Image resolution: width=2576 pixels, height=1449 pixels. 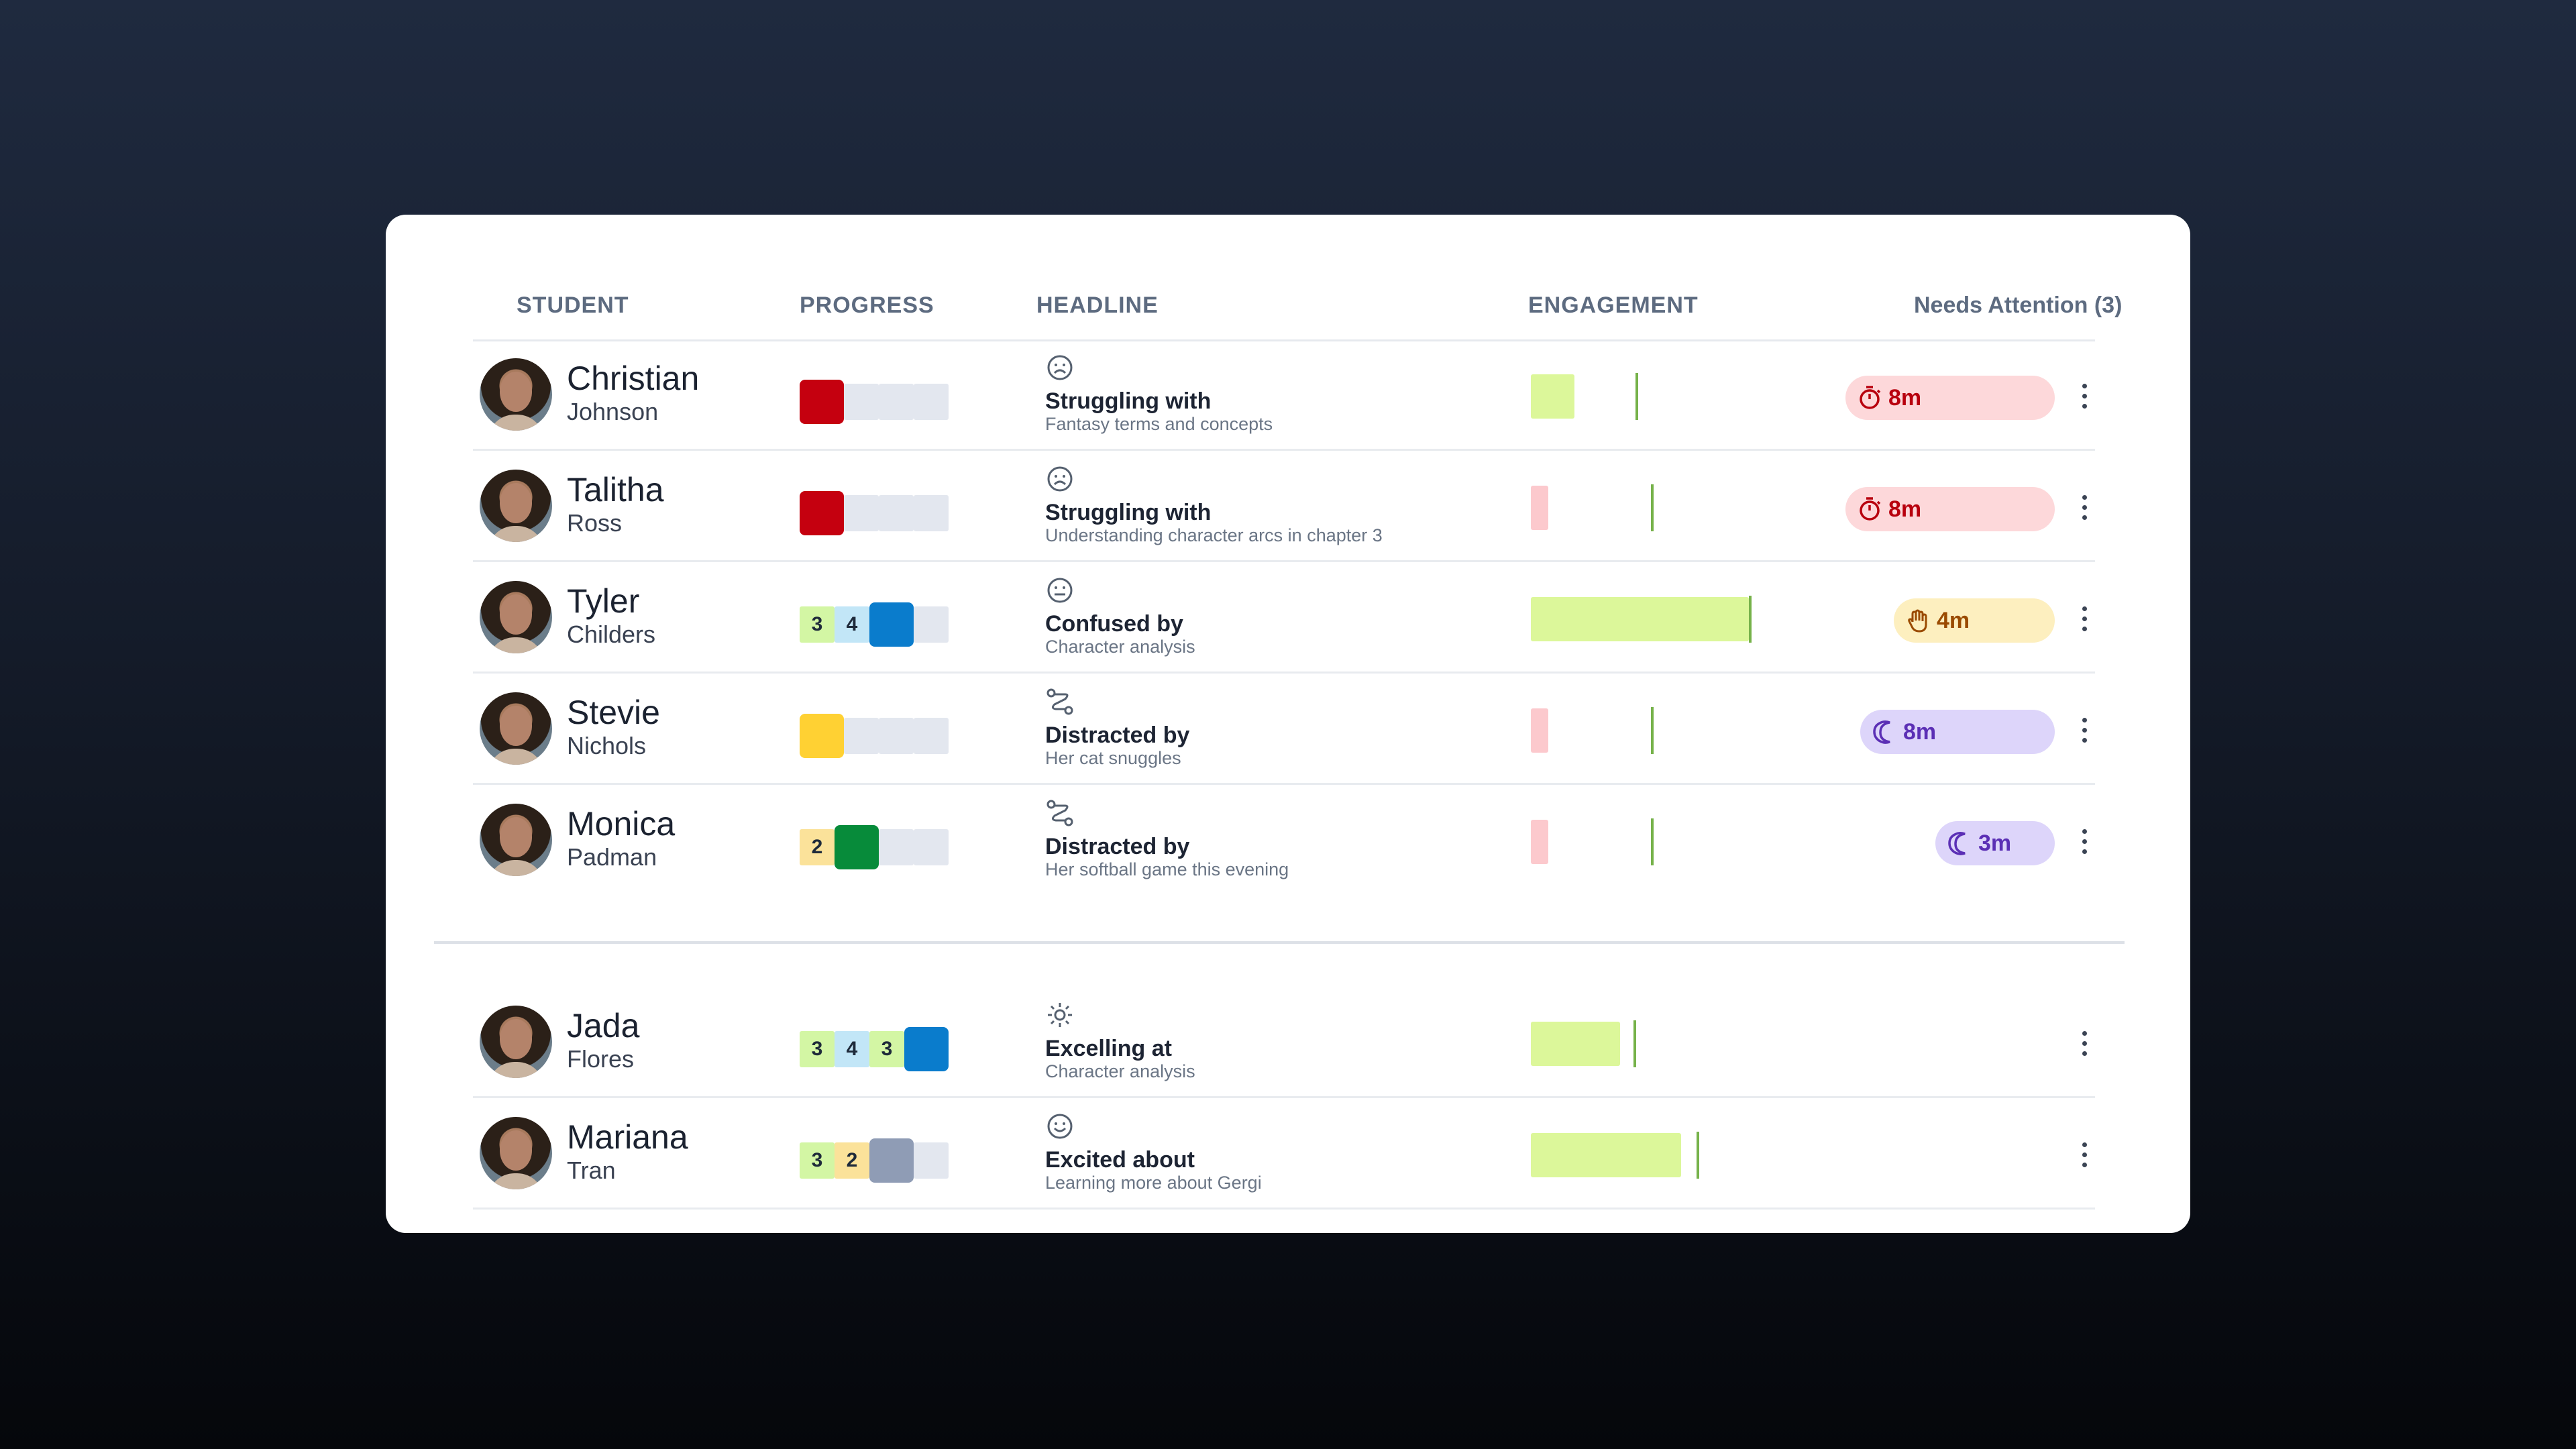 I want to click on student-last-name: Padman, so click(x=612, y=857).